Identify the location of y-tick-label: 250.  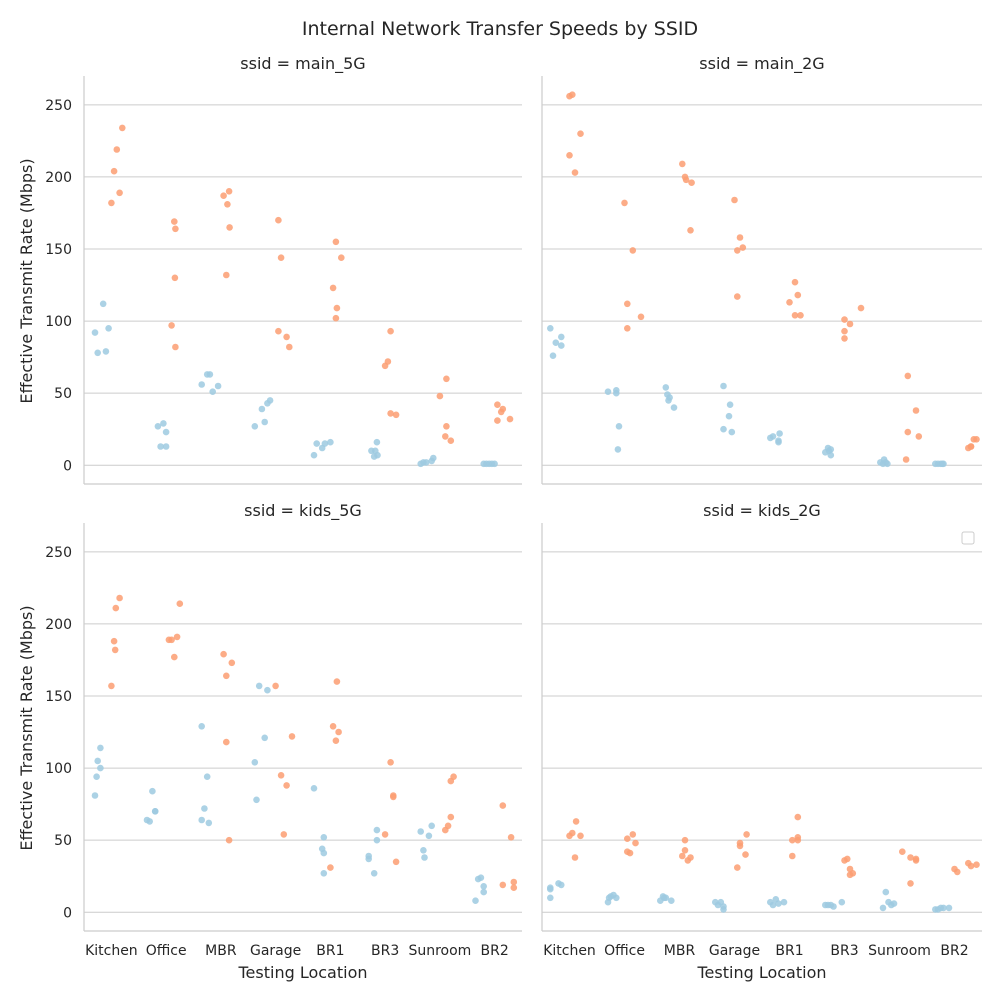
(58, 553).